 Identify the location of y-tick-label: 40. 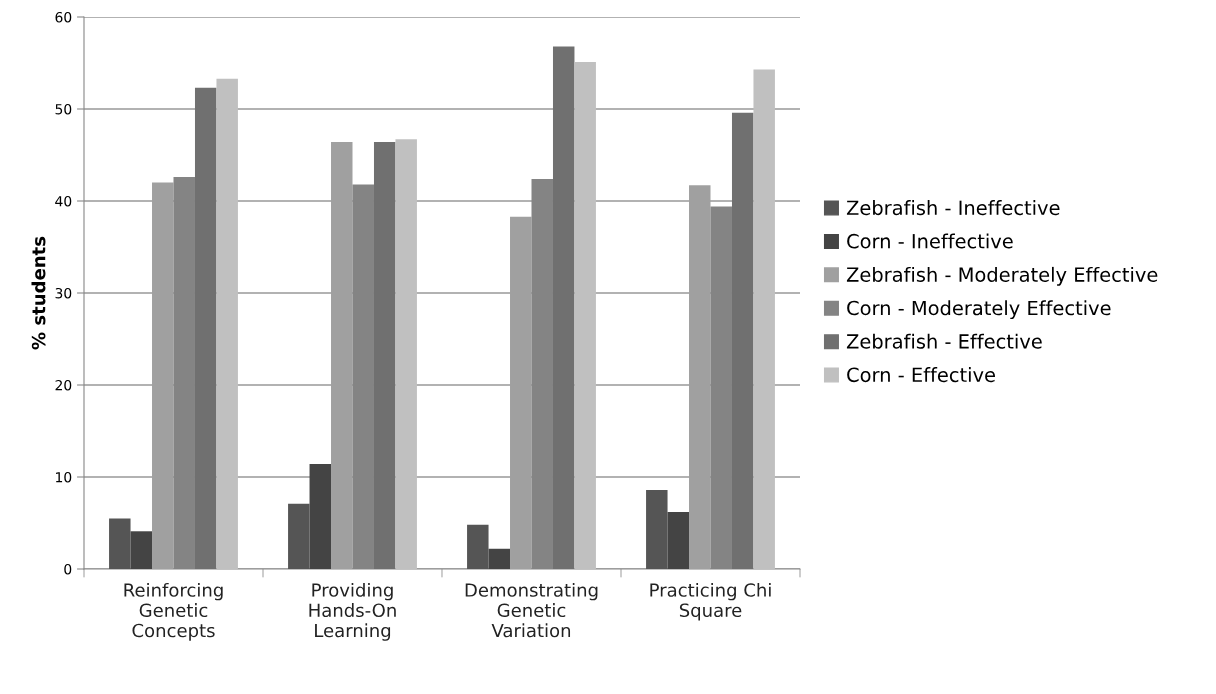
(63, 201).